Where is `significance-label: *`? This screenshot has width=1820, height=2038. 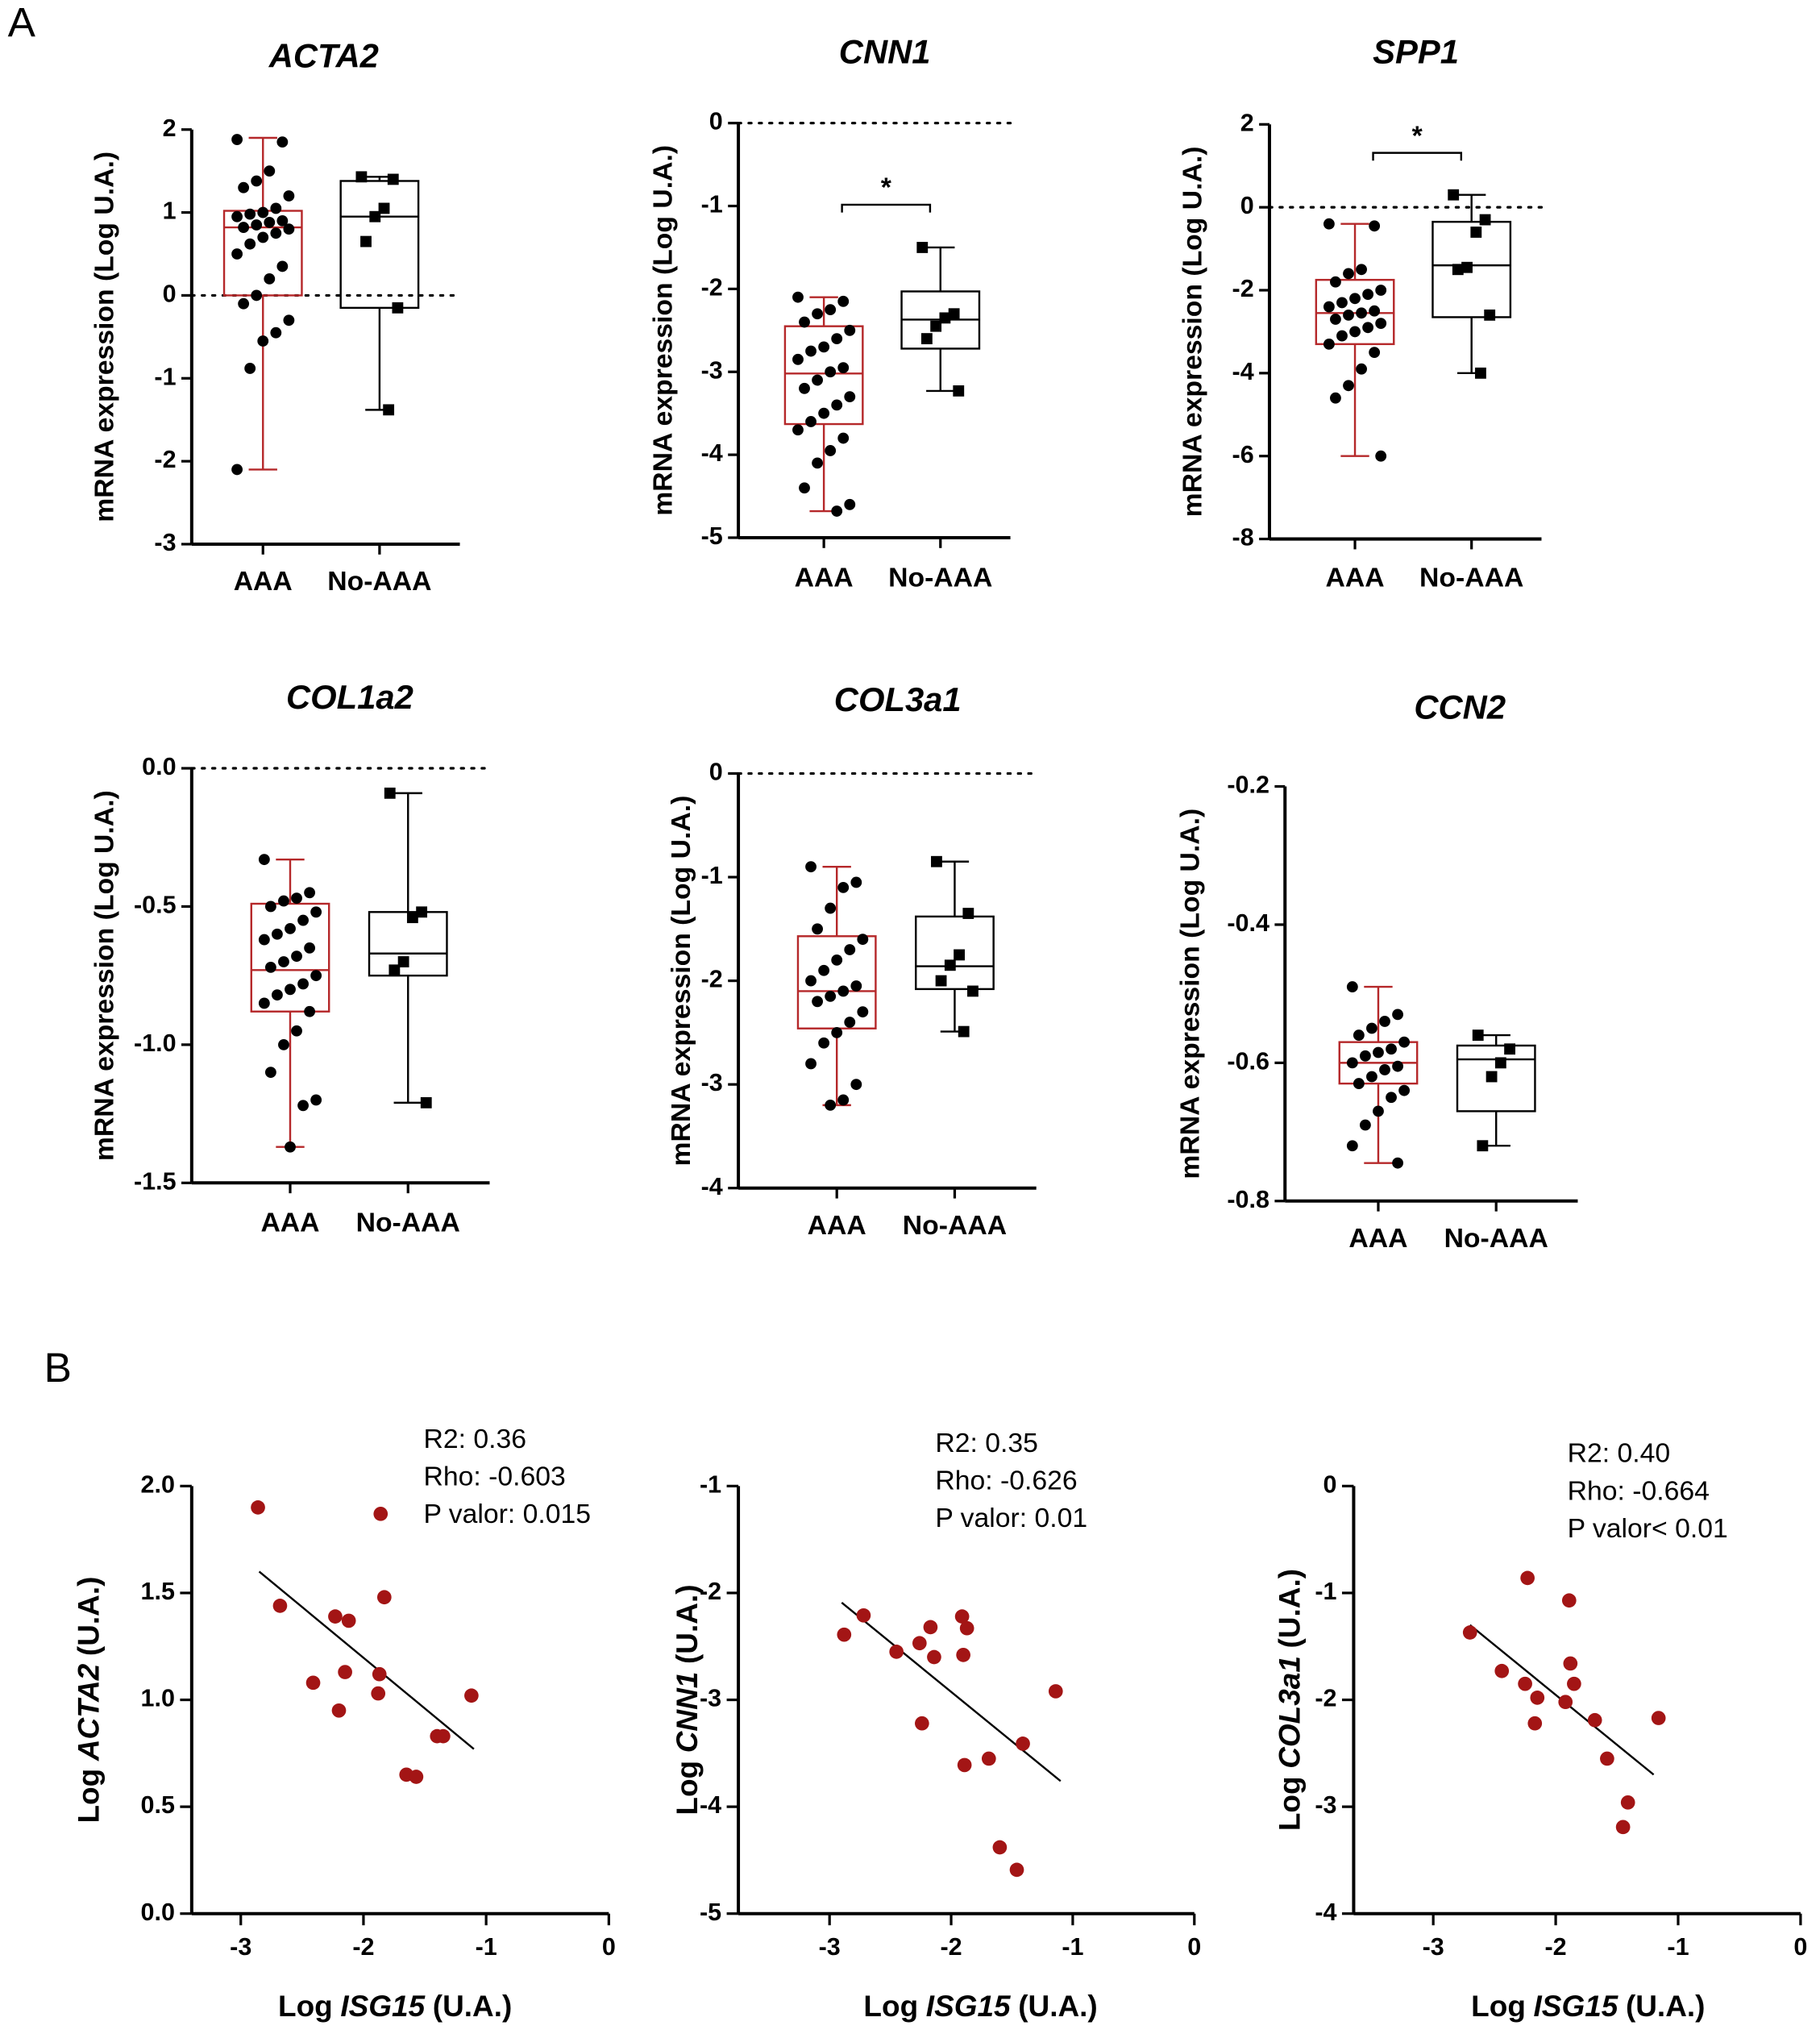 significance-label: * is located at coordinates (886, 188).